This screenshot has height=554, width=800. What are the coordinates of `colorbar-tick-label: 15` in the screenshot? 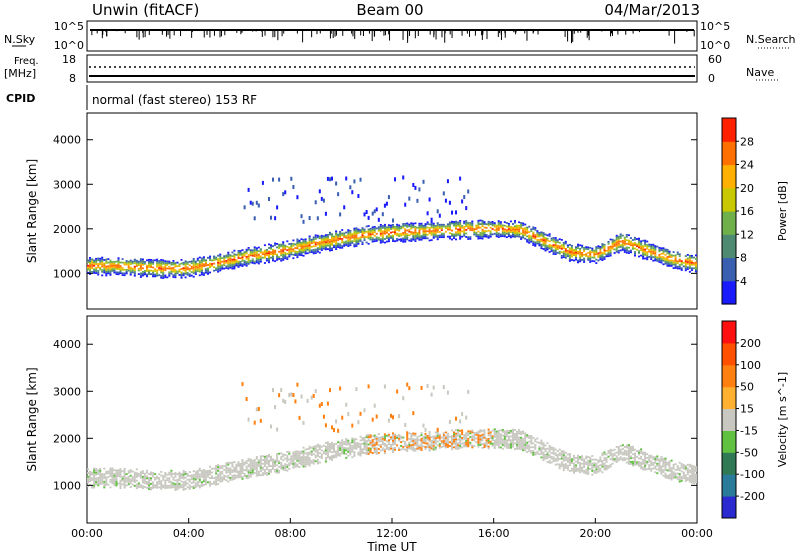 It's located at (747, 409).